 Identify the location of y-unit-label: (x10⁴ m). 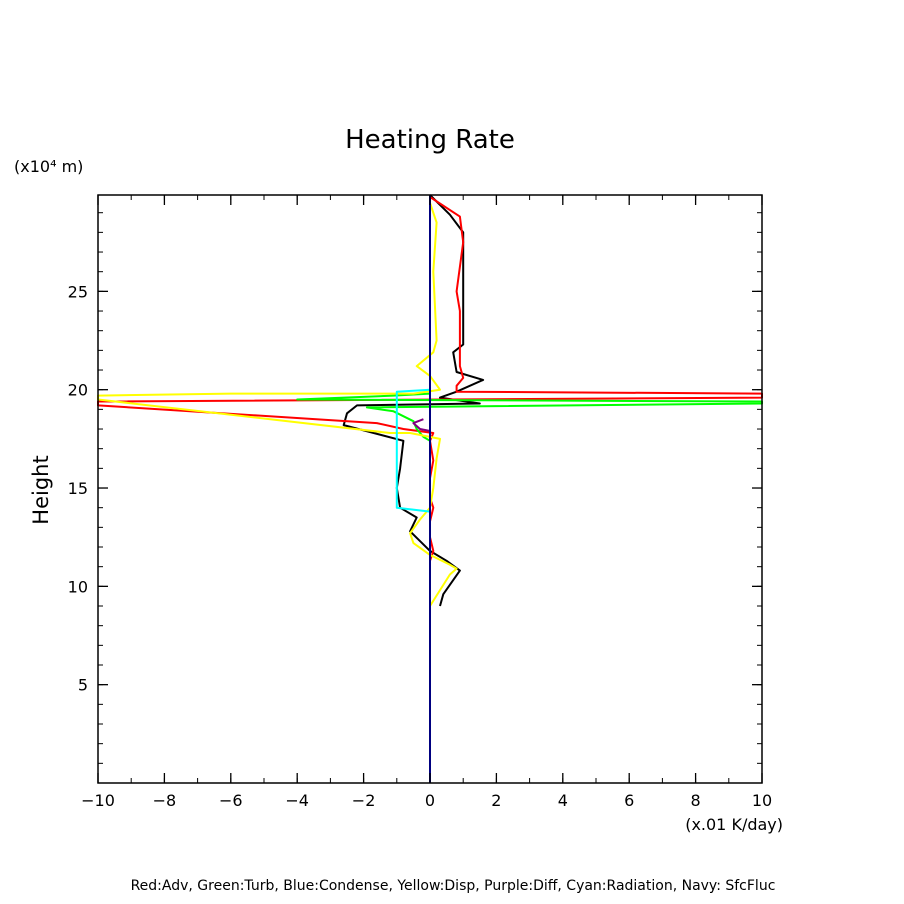
(48, 166).